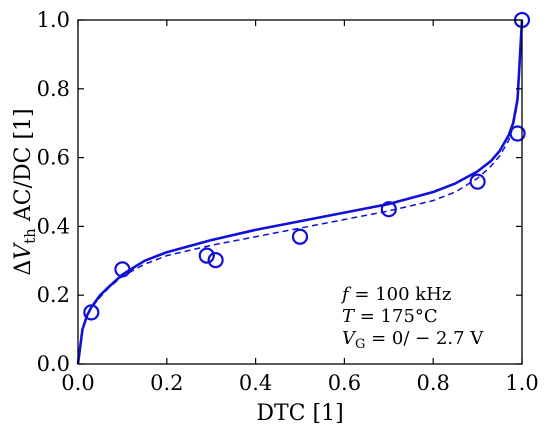 Image resolution: width=548 pixels, height=438 pixels. I want to click on annotation-temperature-var: T, so click(349, 316).